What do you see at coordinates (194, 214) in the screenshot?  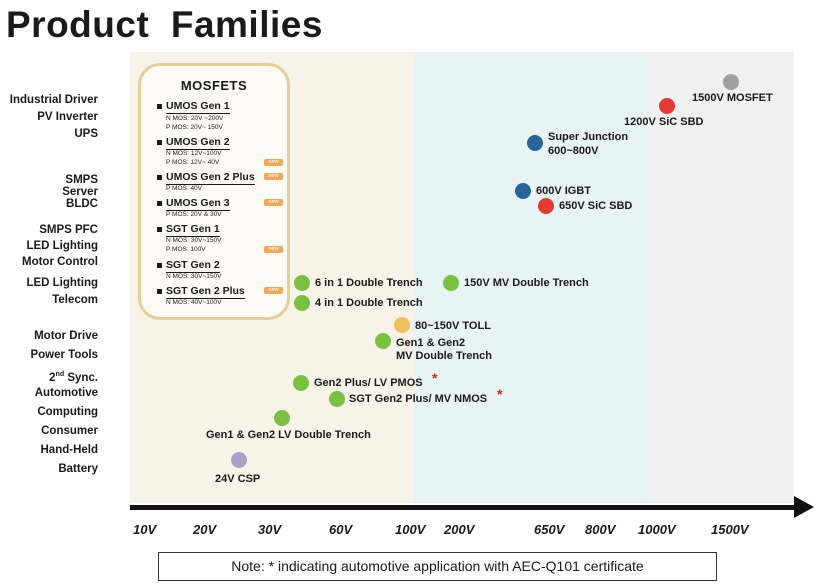 I see `family-spec: P MOS: 20V & 30V` at bounding box center [194, 214].